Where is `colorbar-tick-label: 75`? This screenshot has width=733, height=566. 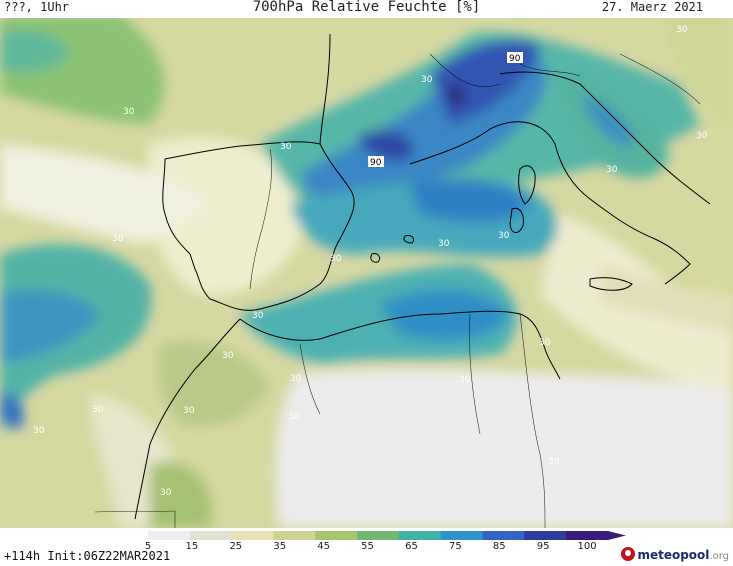 colorbar-tick-label: 75 is located at coordinates (455, 546).